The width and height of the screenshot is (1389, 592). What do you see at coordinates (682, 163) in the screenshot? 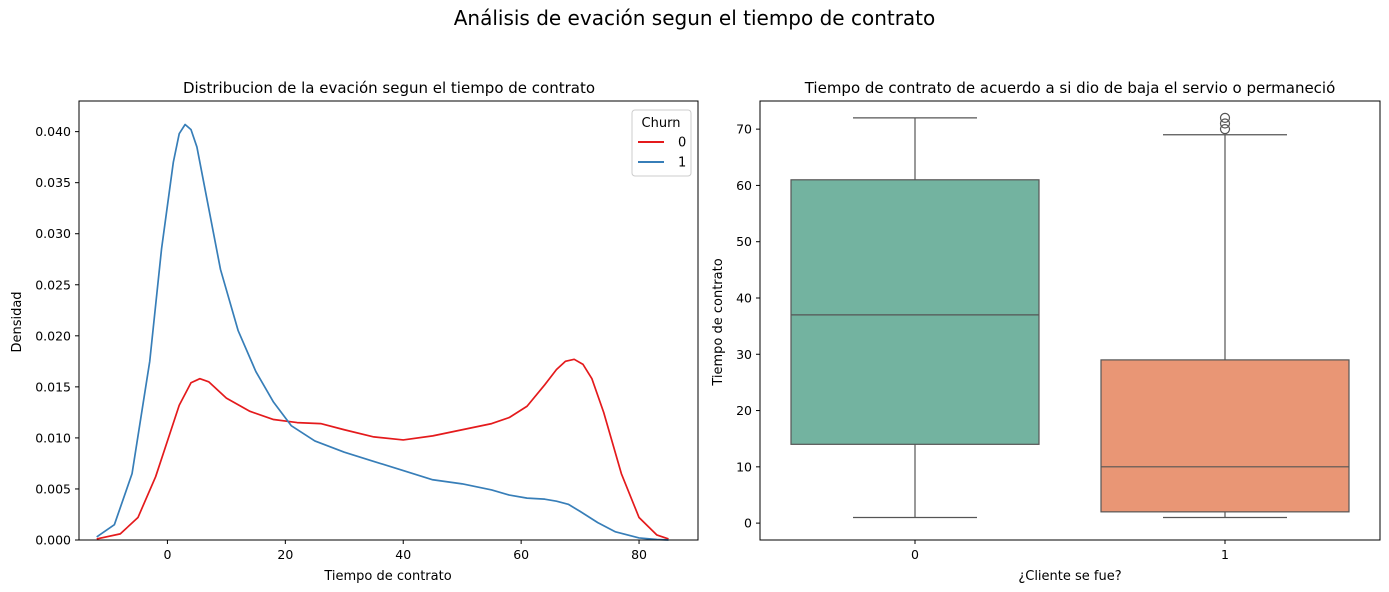
I see `legend-label-churn-1: 1` at bounding box center [682, 163].